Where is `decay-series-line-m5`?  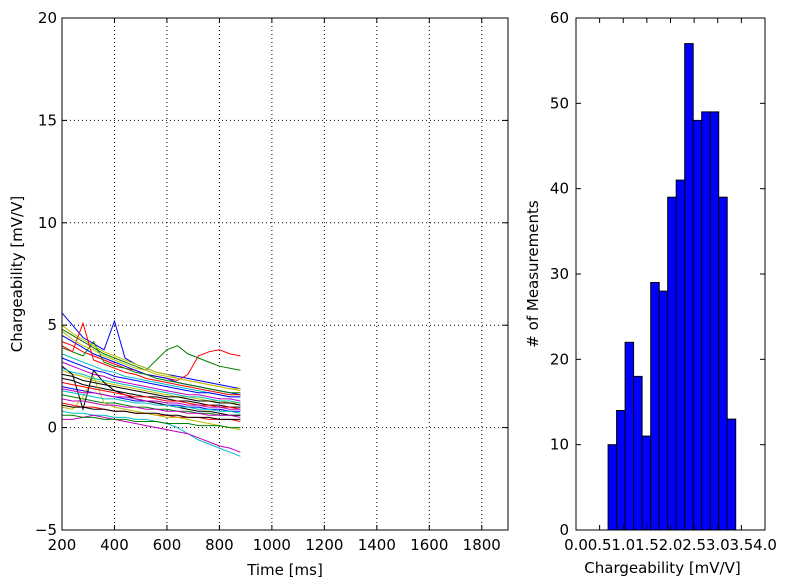 decay-series-line-m5 is located at coordinates (151, 381).